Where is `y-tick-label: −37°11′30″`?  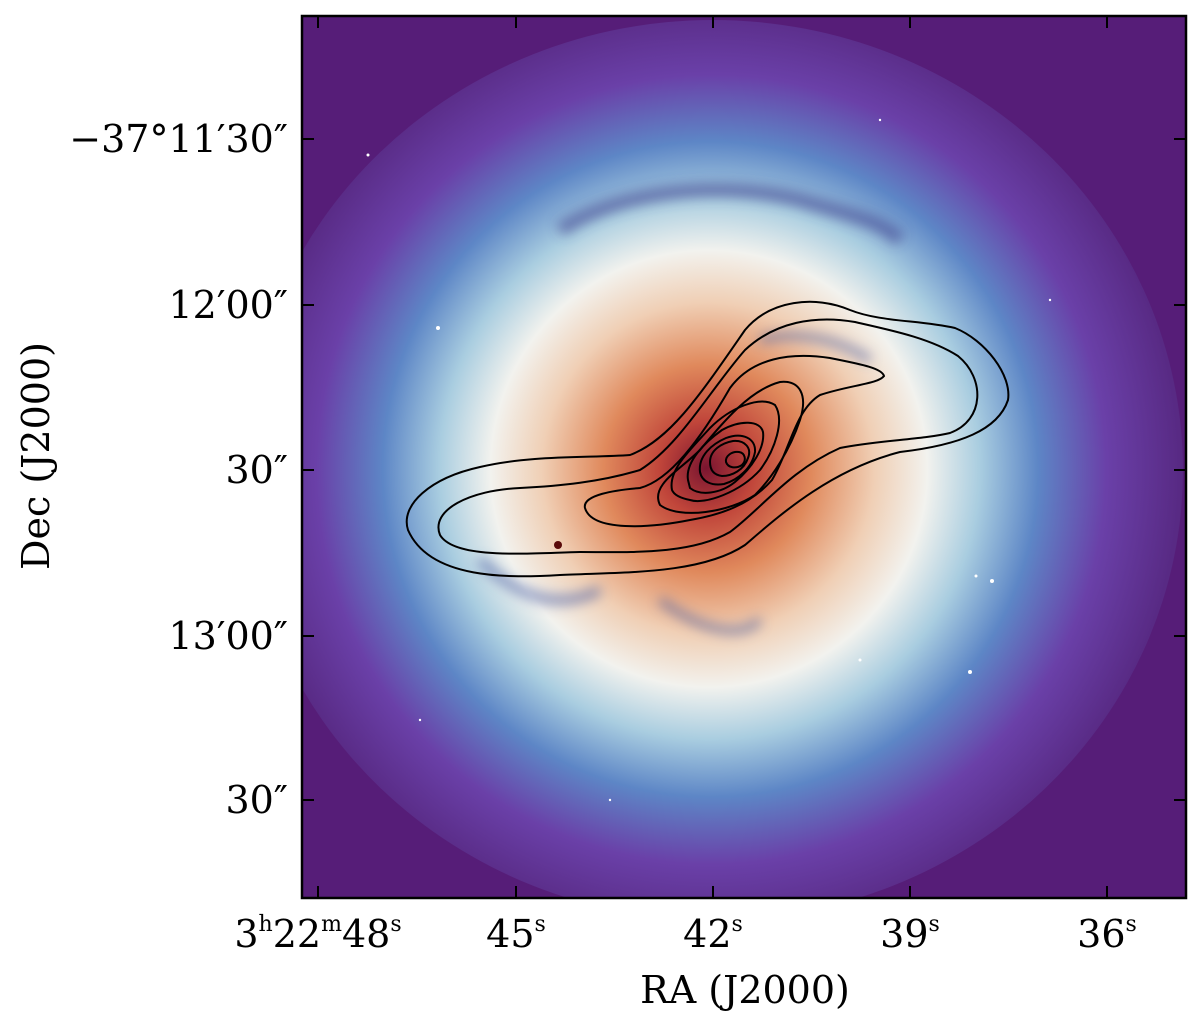 y-tick-label: −37°11′30″ is located at coordinates (178, 139).